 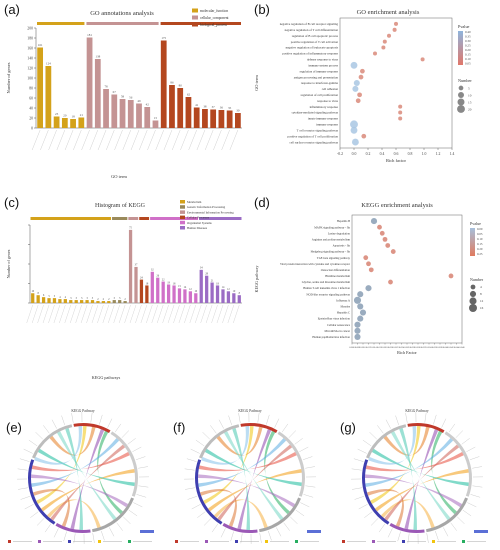 I want to click on y-tick-label: positive regulation of T cell activation, so click(x=315, y=42).